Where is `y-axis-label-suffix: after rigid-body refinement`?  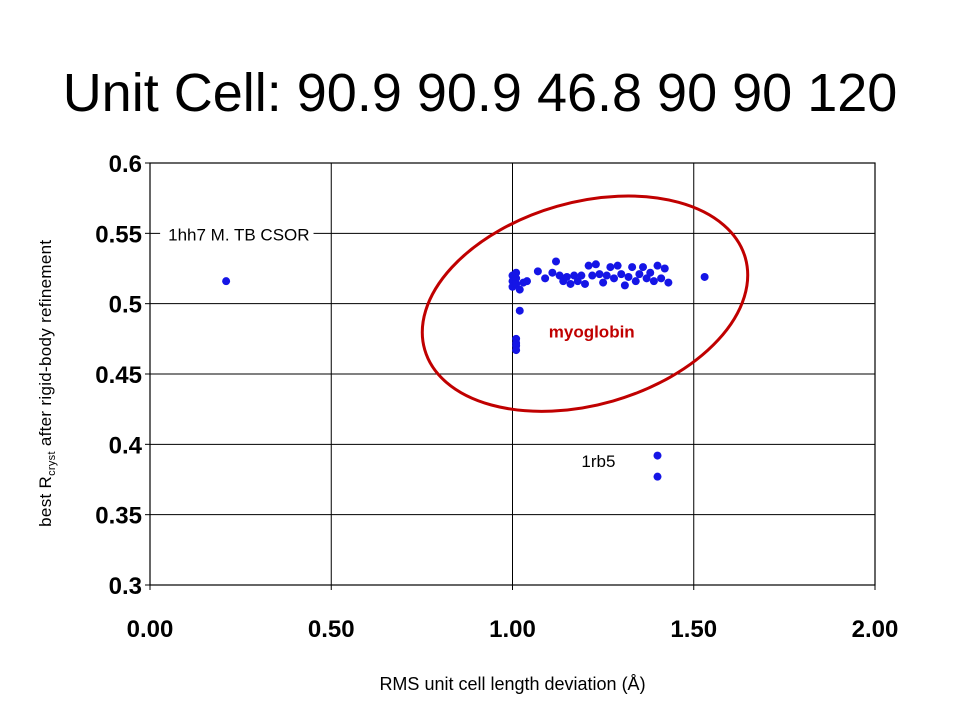 y-axis-label-suffix: after rigid-body refinement is located at coordinates (45, 345).